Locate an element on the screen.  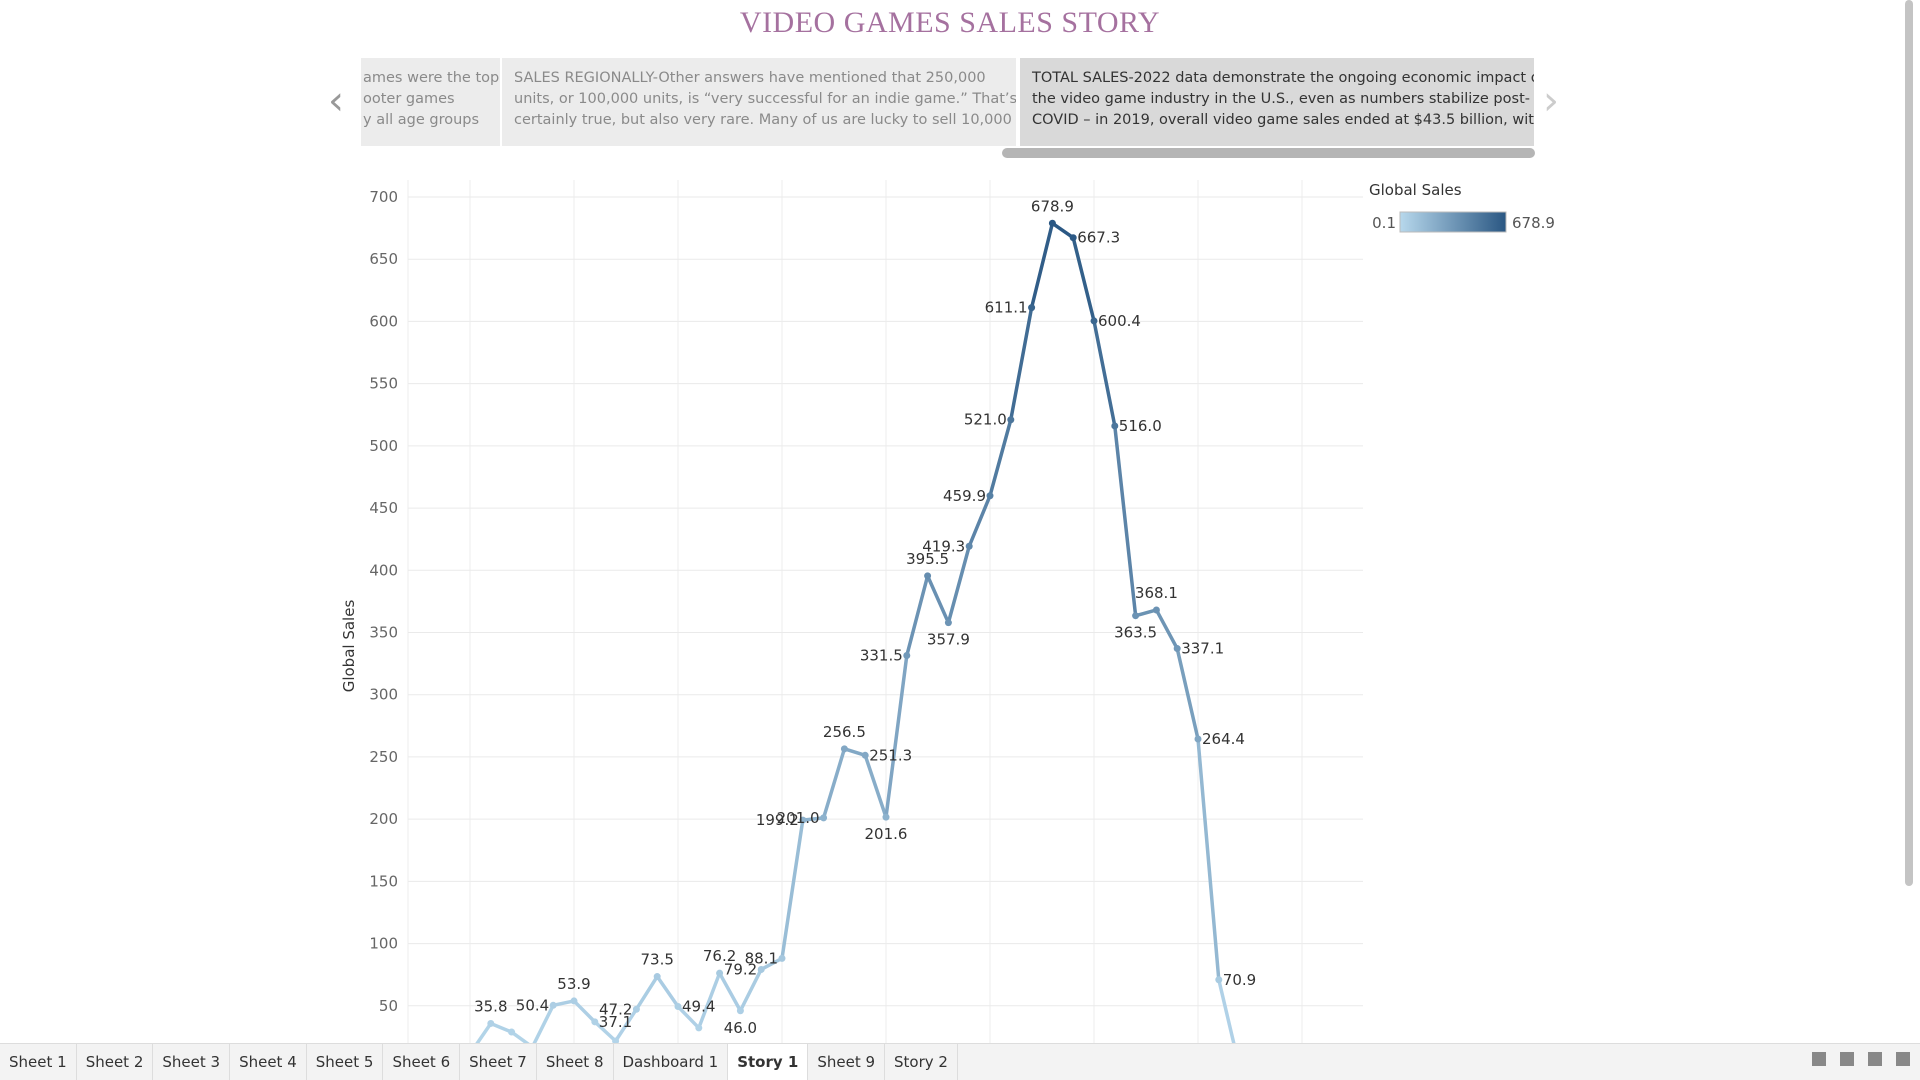
y-tick-label: 100 is located at coordinates (383, 944).